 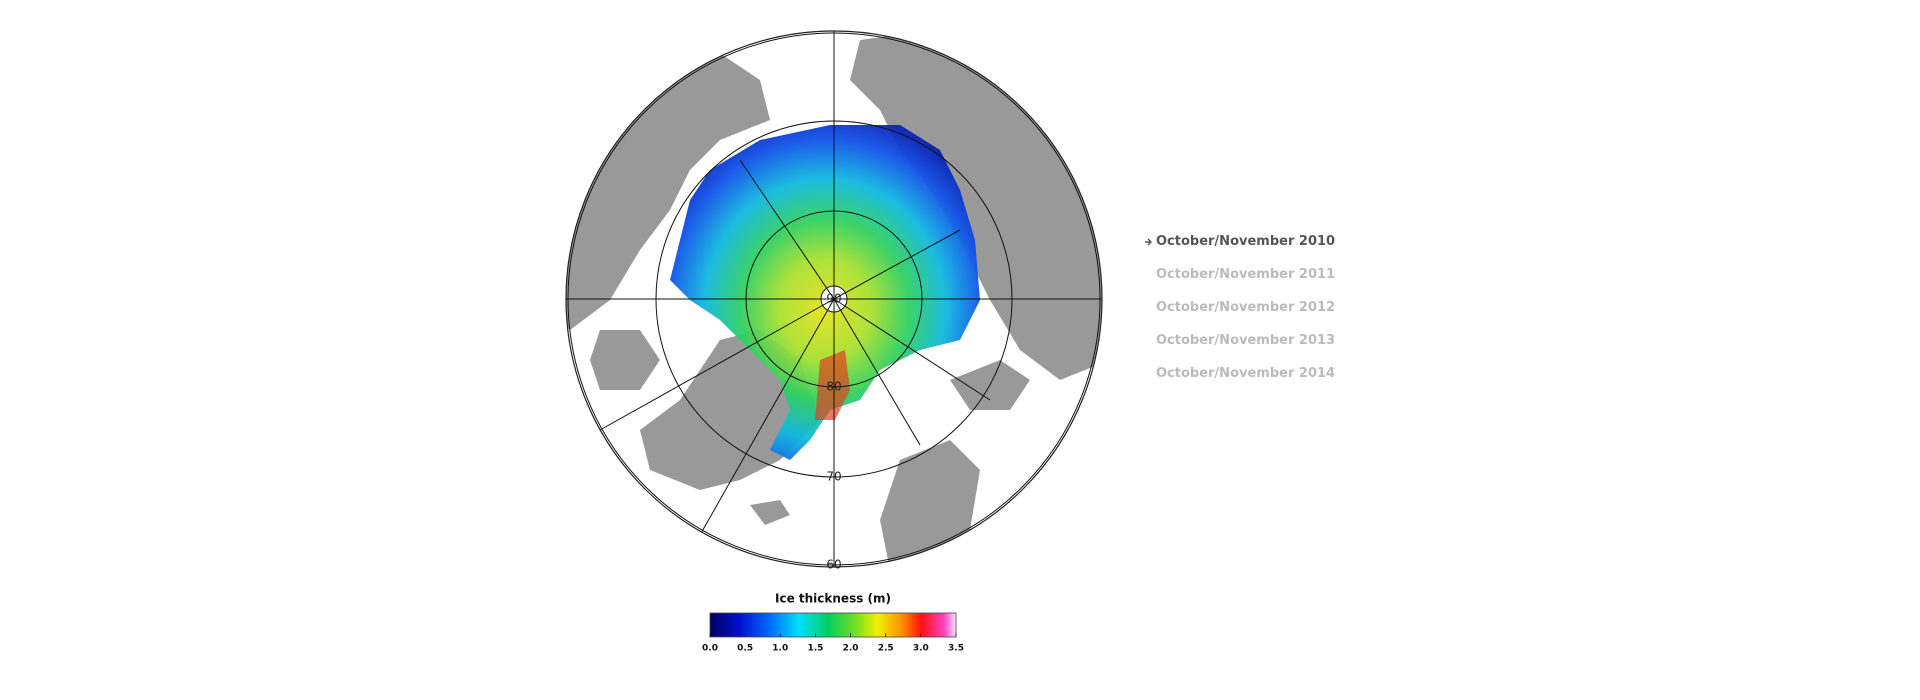 I want to click on latitude-label: 90, so click(x=833, y=299).